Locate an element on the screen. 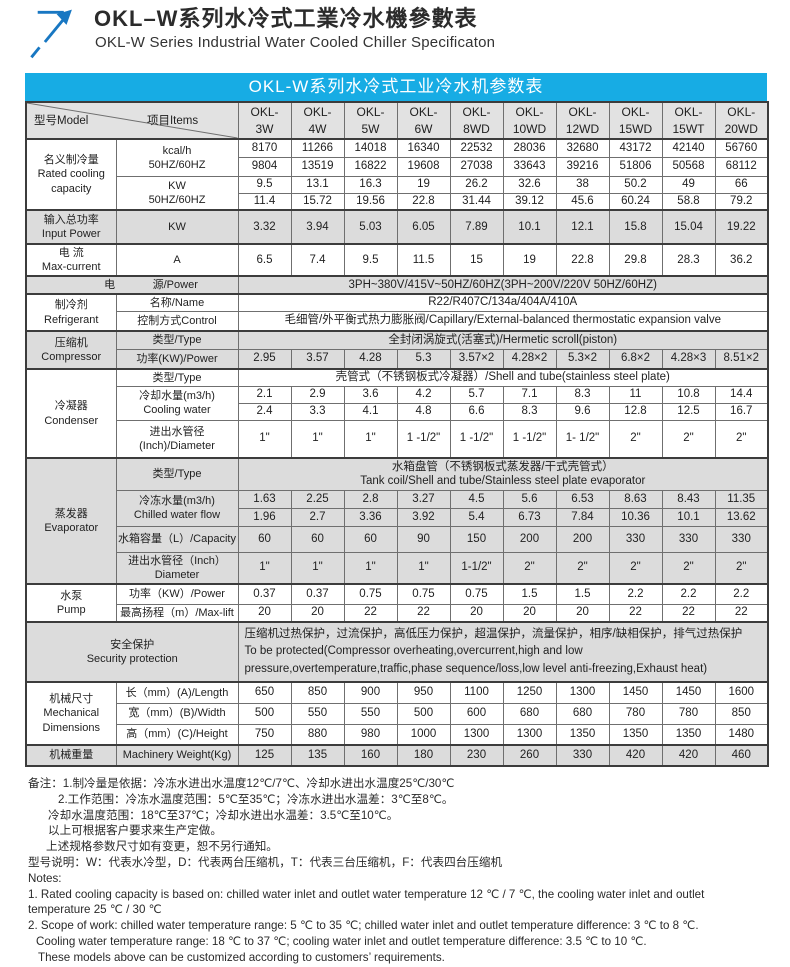  model-name: 15WD is located at coordinates (635, 128).